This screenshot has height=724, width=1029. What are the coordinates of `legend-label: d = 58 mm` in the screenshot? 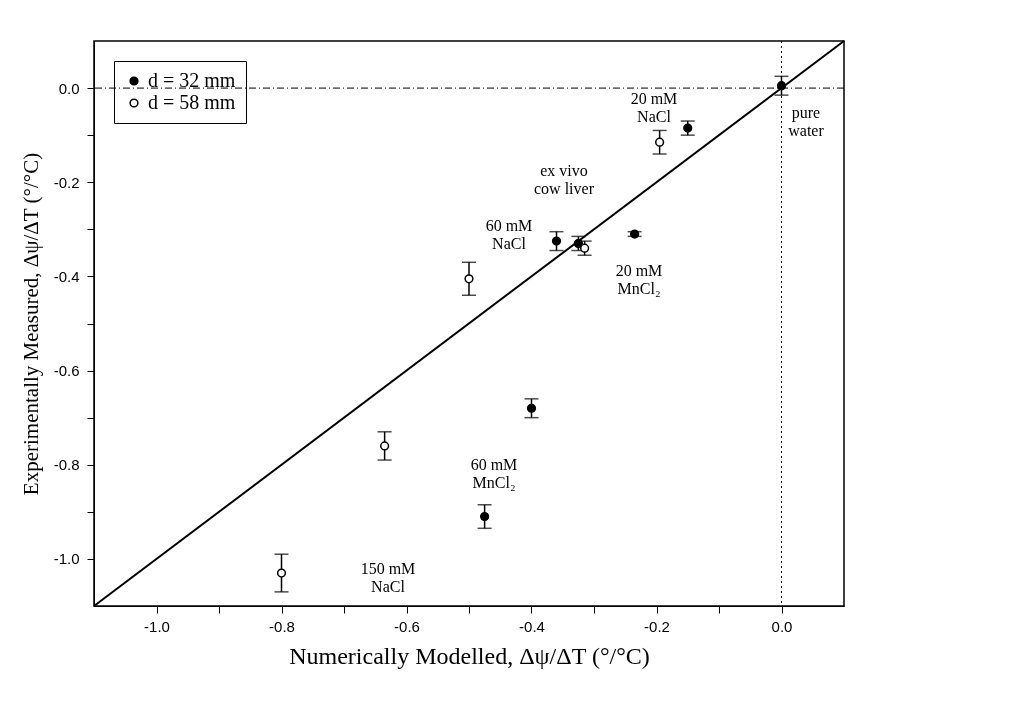 It's located at (192, 102).